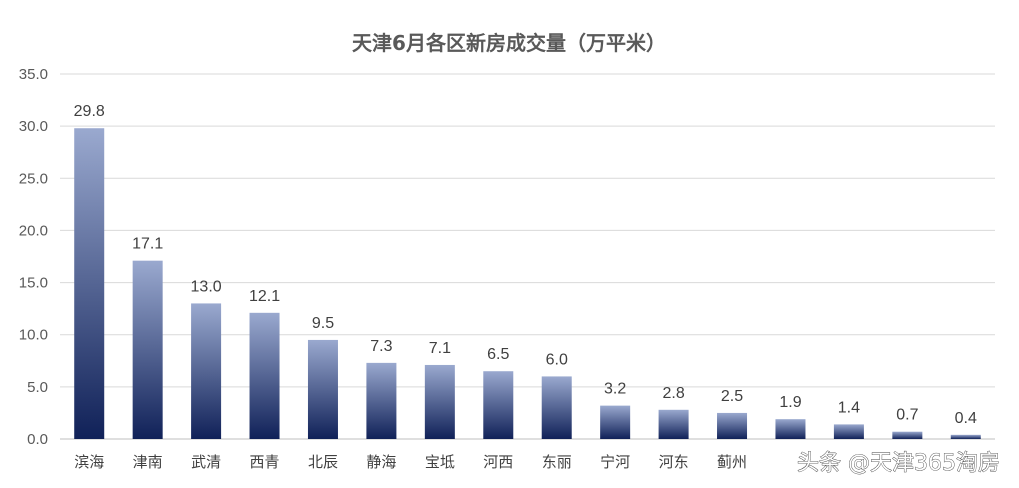 The image size is (1019, 488). Describe the element at coordinates (732, 462) in the screenshot. I see `x-tick-label: 蓟州` at that location.